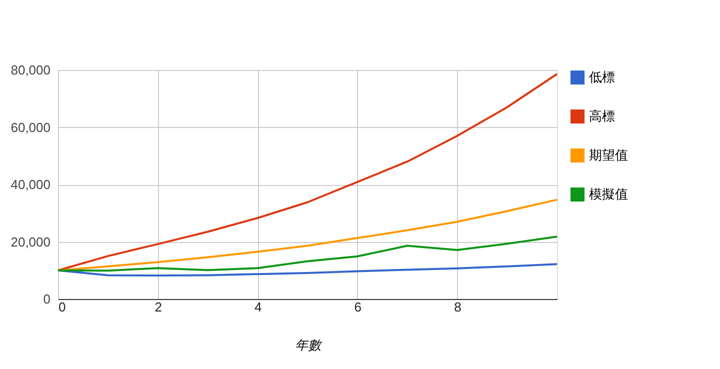 The height and width of the screenshot is (369, 720). Describe the element at coordinates (309, 345) in the screenshot. I see `x-axis-title: 年數` at that location.